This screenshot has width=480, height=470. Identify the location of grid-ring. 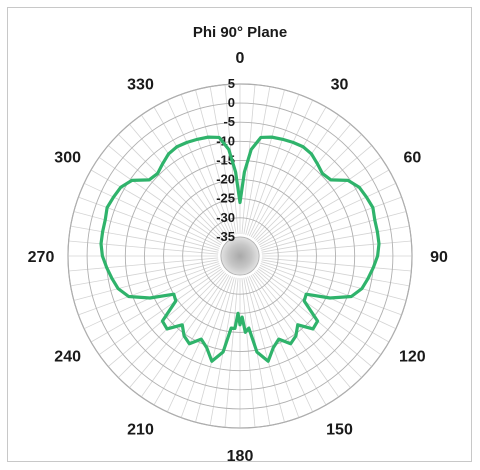
(240, 256).